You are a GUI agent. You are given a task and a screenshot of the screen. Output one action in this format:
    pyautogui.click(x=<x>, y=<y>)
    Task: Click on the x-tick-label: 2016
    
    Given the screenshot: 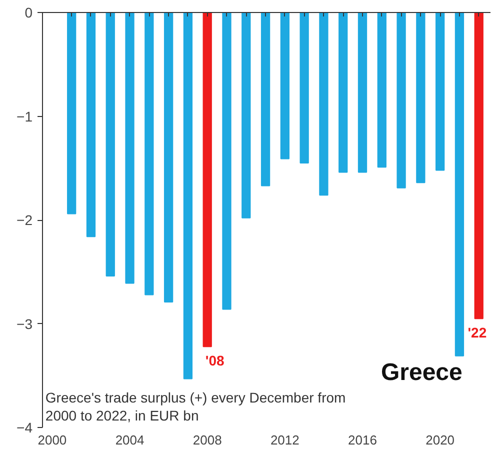 What is the action you would take?
    pyautogui.click(x=362, y=440)
    